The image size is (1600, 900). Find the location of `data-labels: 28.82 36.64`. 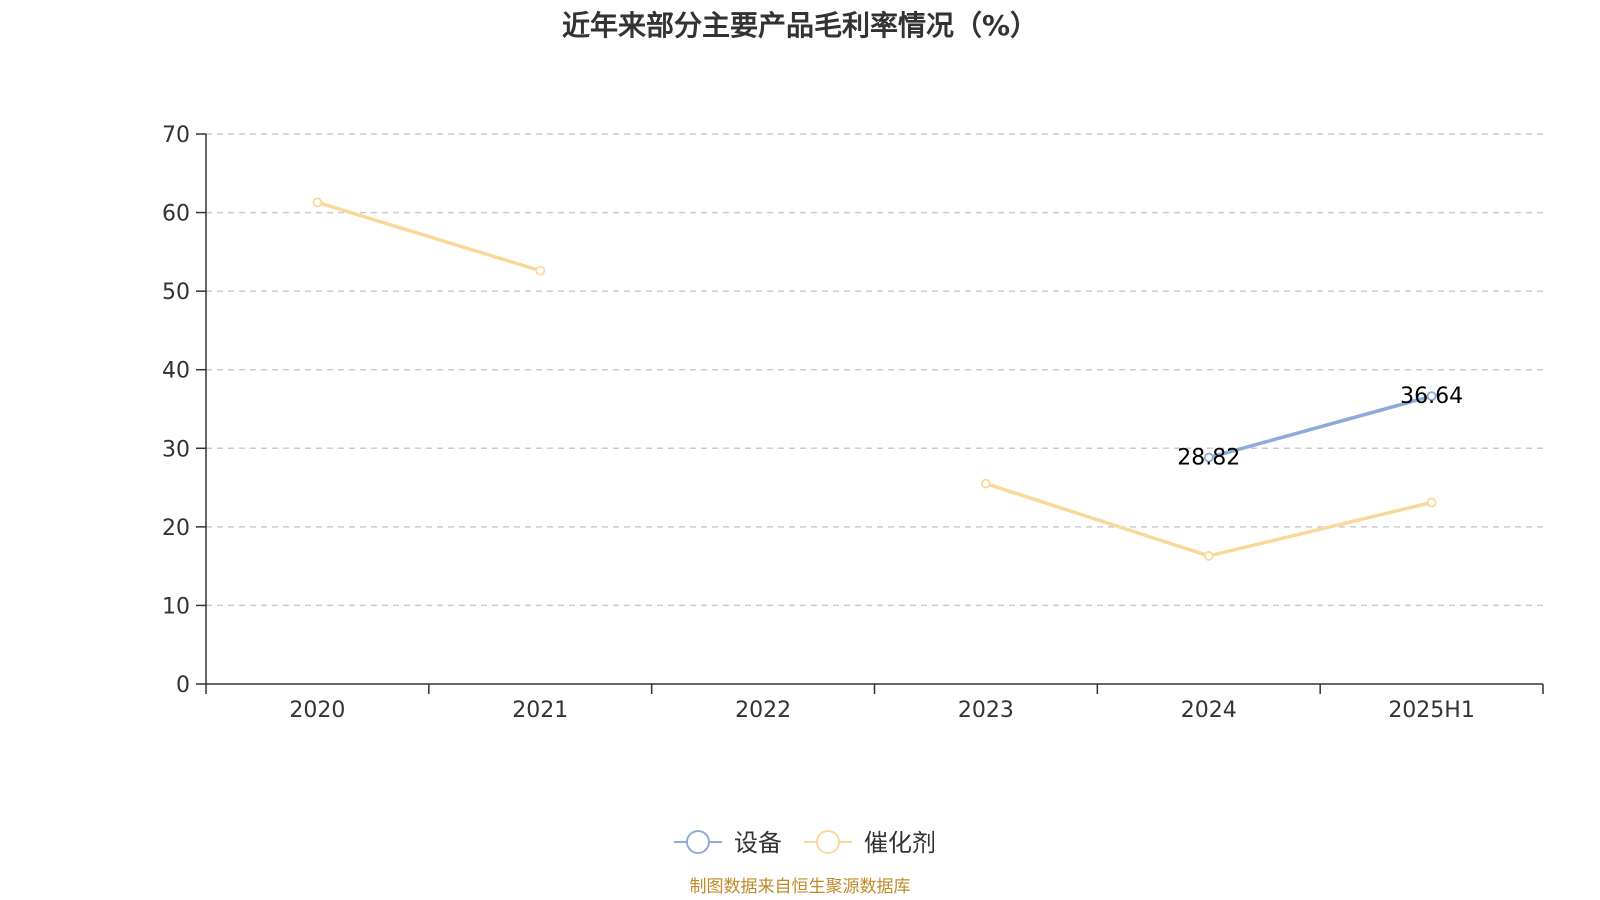

data-labels: 28.82 36.64 is located at coordinates (1320, 427).